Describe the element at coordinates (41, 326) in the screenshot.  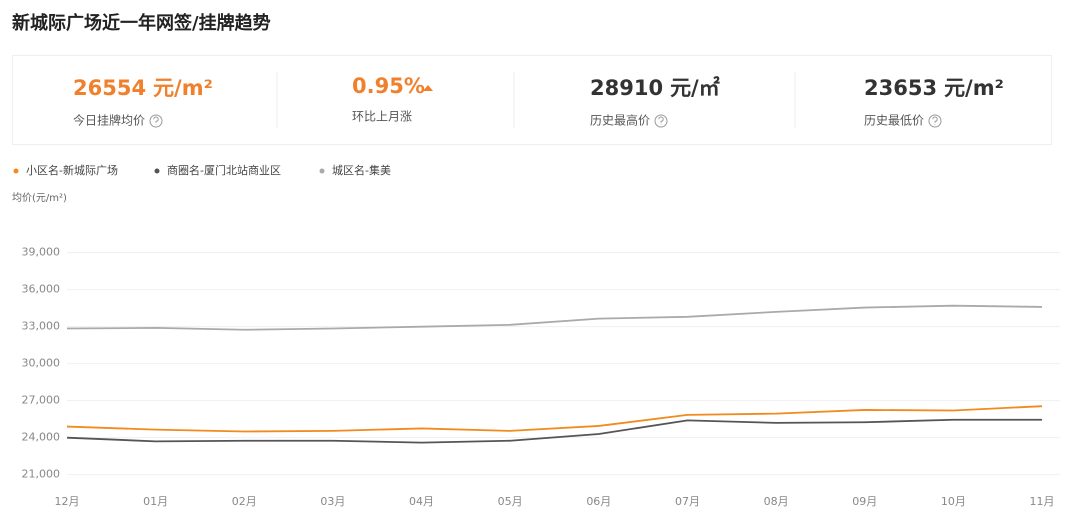
I see `y-tick-label: 33,000` at that location.